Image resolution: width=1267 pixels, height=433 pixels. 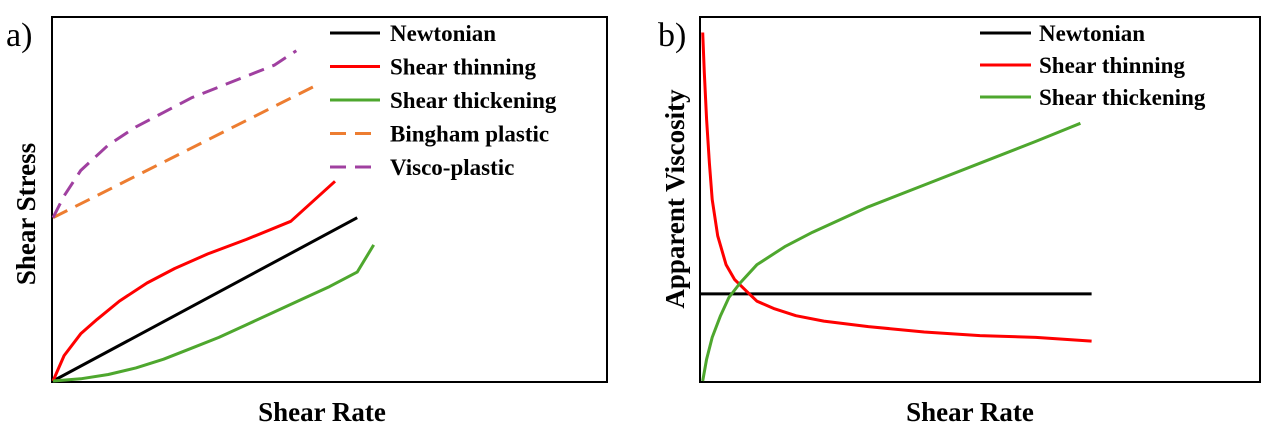 I want to click on panel-b-legend: Newtonian Shear thinning Shear thickening, so click(x=1093, y=65).